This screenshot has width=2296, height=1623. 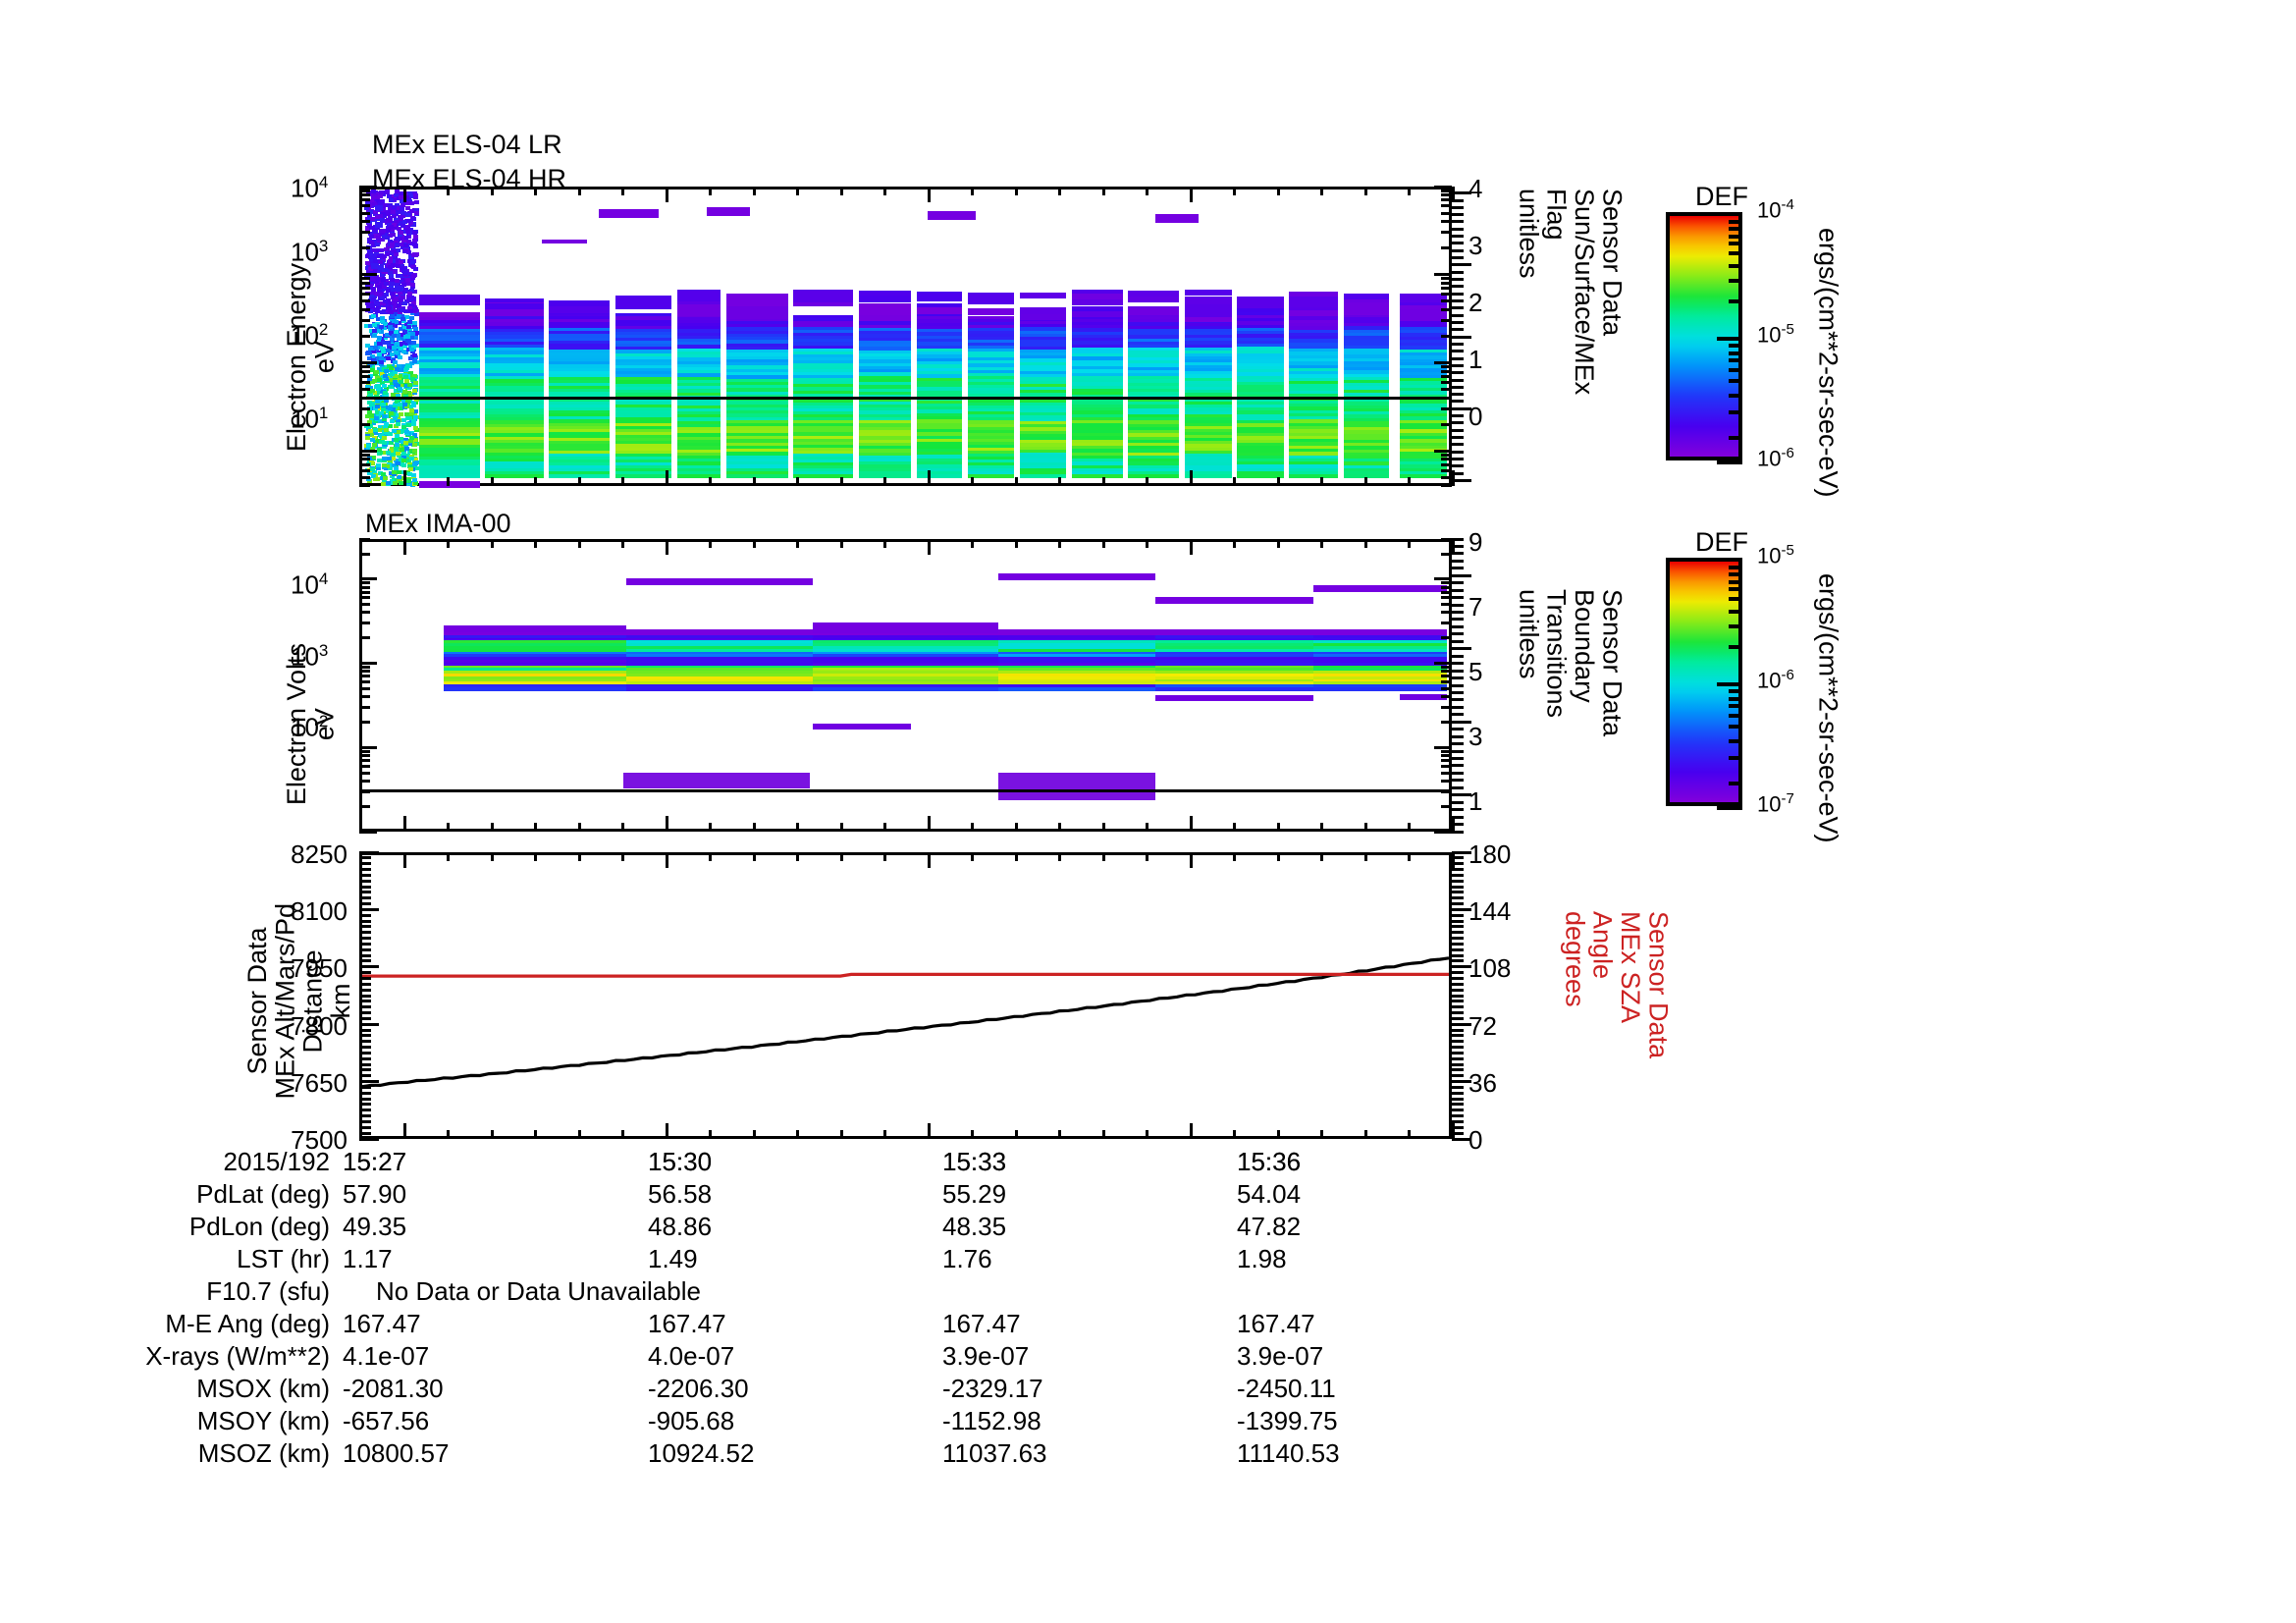 I want to click on panel3-right-ytick, so click(x=1458, y=927).